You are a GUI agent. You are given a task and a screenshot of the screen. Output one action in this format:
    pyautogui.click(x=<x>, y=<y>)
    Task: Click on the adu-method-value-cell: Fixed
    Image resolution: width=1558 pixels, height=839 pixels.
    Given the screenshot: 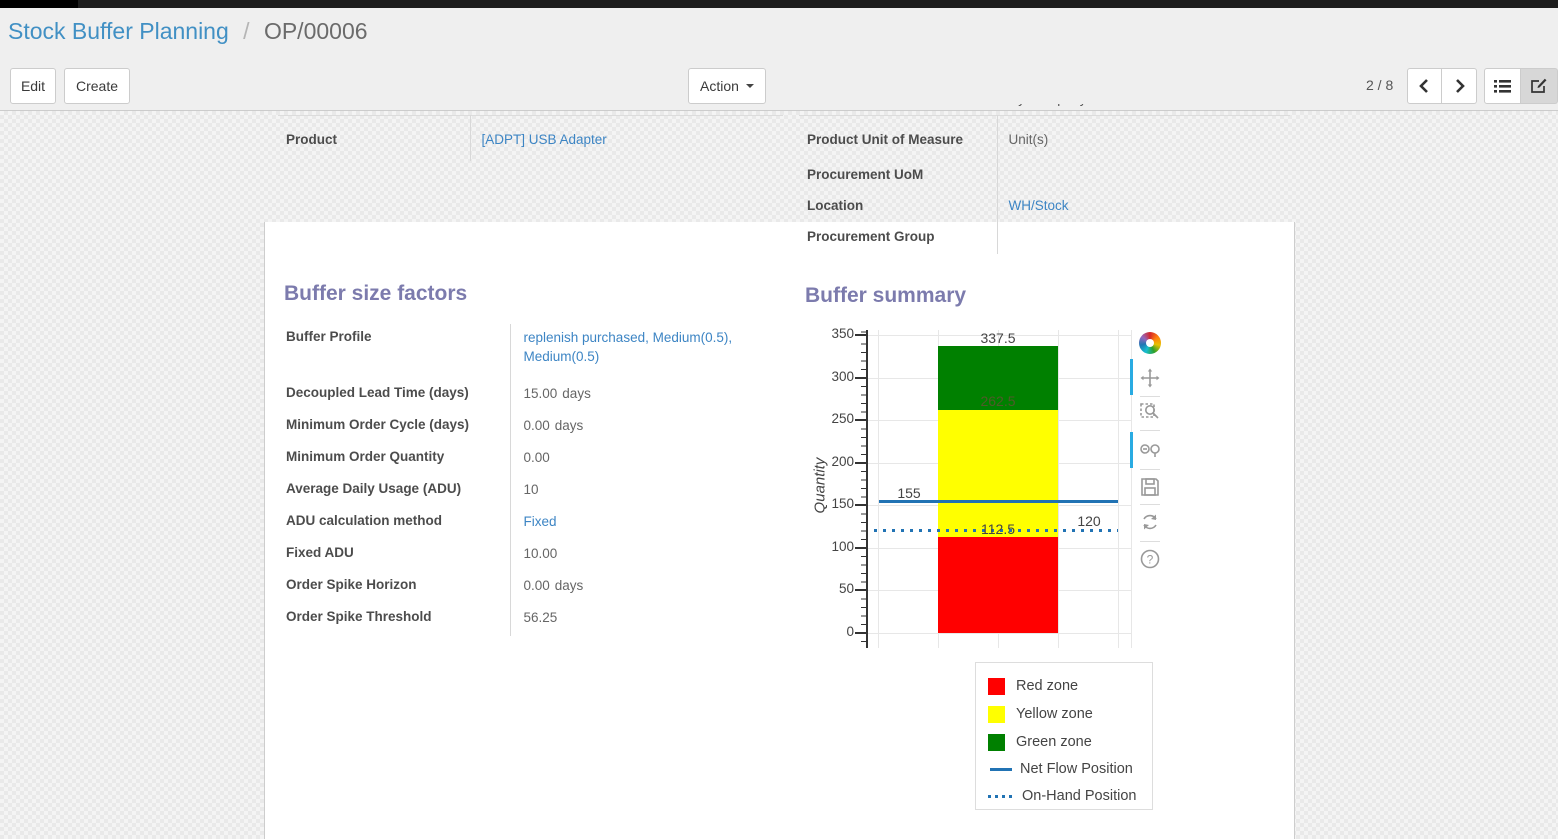 What is the action you would take?
    pyautogui.click(x=646, y=524)
    